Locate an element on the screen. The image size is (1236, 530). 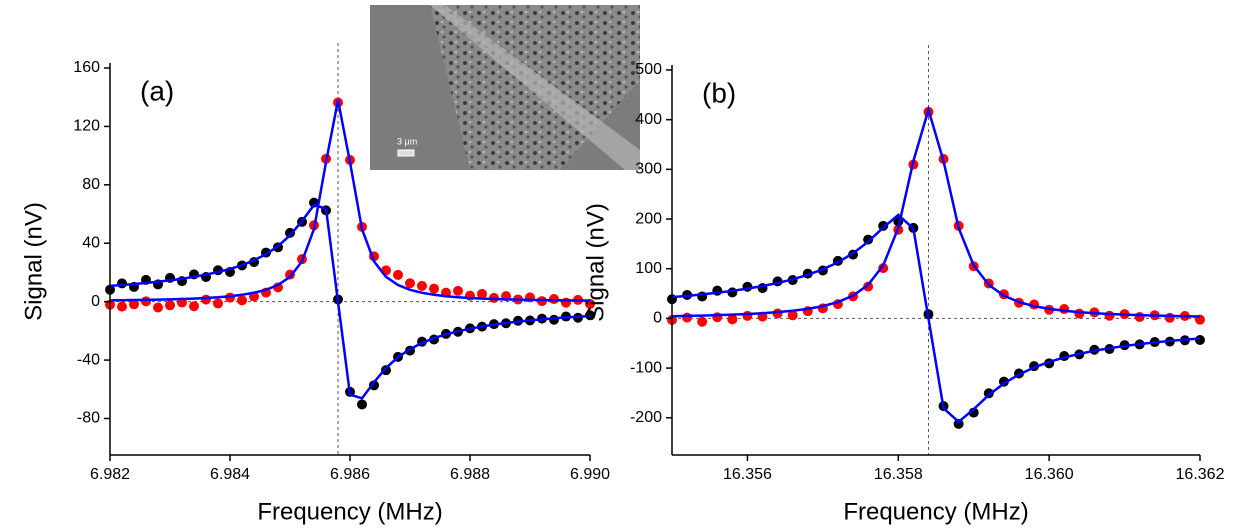
y-tick-label: 500 is located at coordinates (648, 69).